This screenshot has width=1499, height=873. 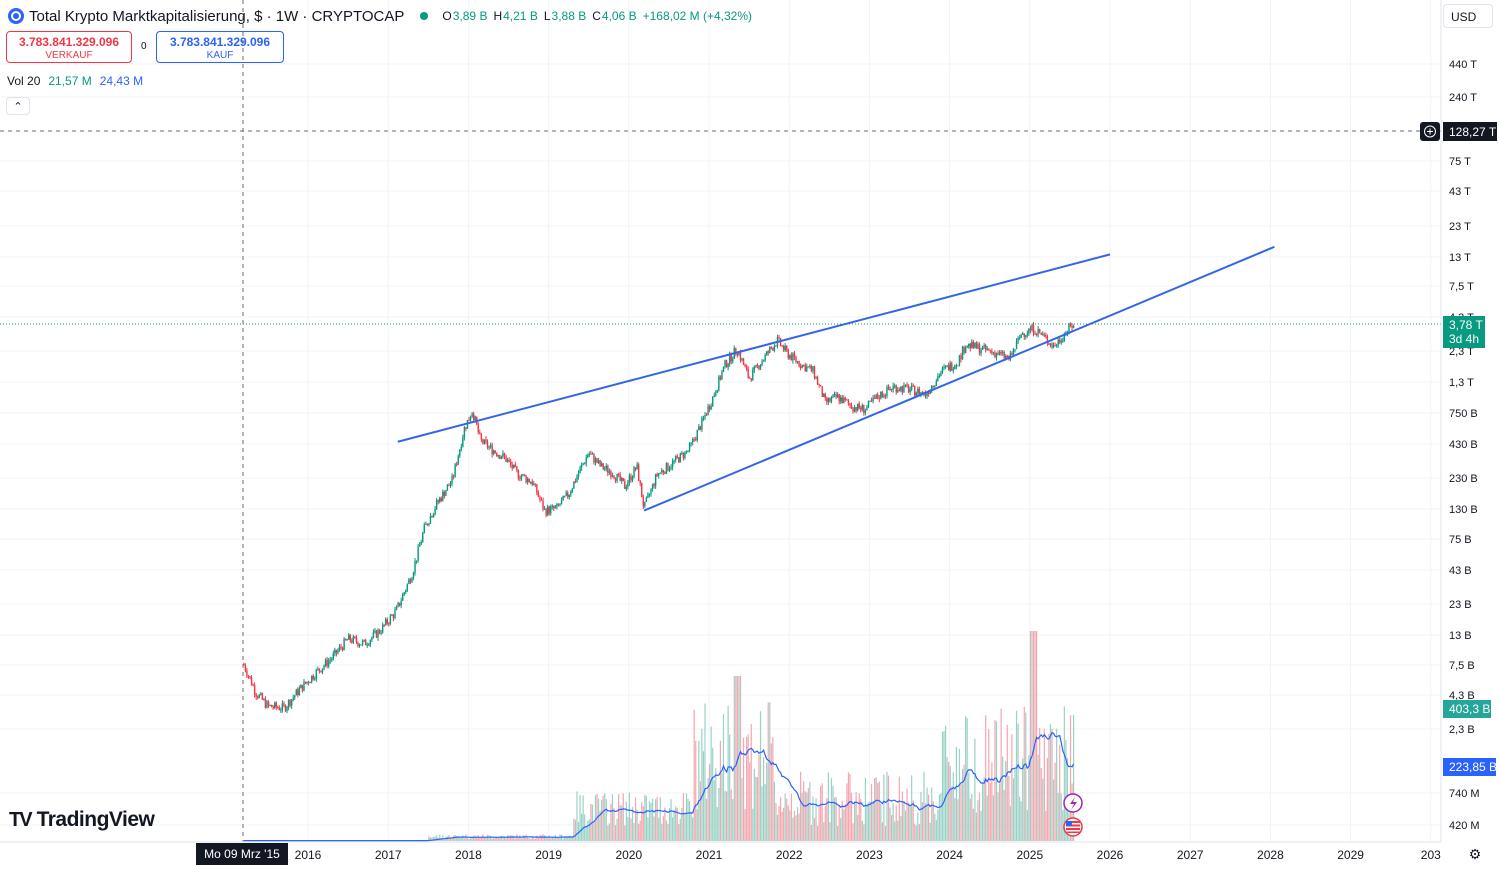 What do you see at coordinates (1475, 853) in the screenshot?
I see `chart-settings-gear-icon: ⚙` at bounding box center [1475, 853].